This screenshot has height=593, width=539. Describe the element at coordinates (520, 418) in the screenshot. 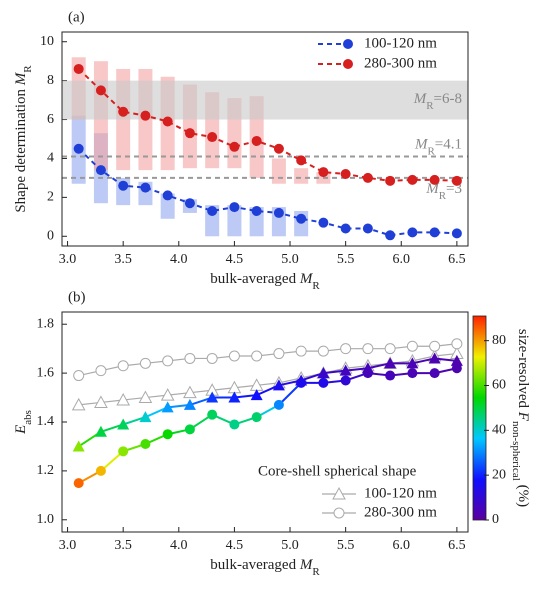

I see `colorbar-label: size-resolved Fnon-spherical (%)` at that location.